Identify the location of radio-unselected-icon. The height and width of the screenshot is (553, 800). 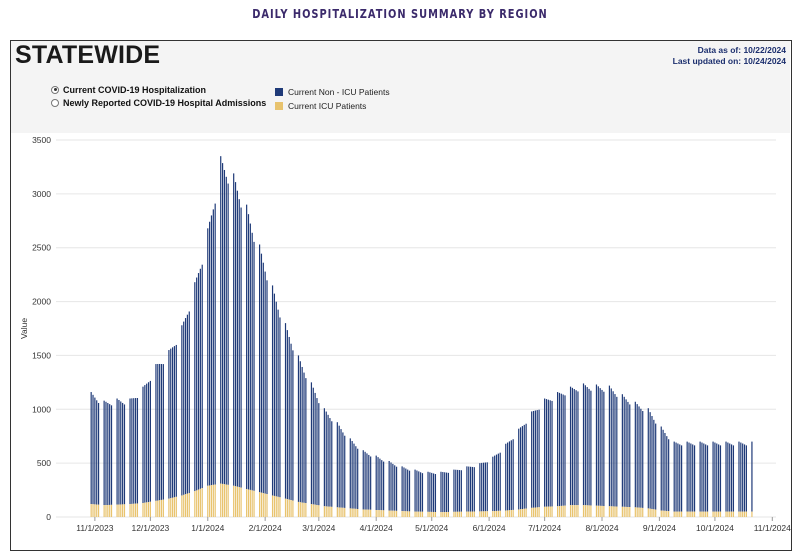
(55, 102).